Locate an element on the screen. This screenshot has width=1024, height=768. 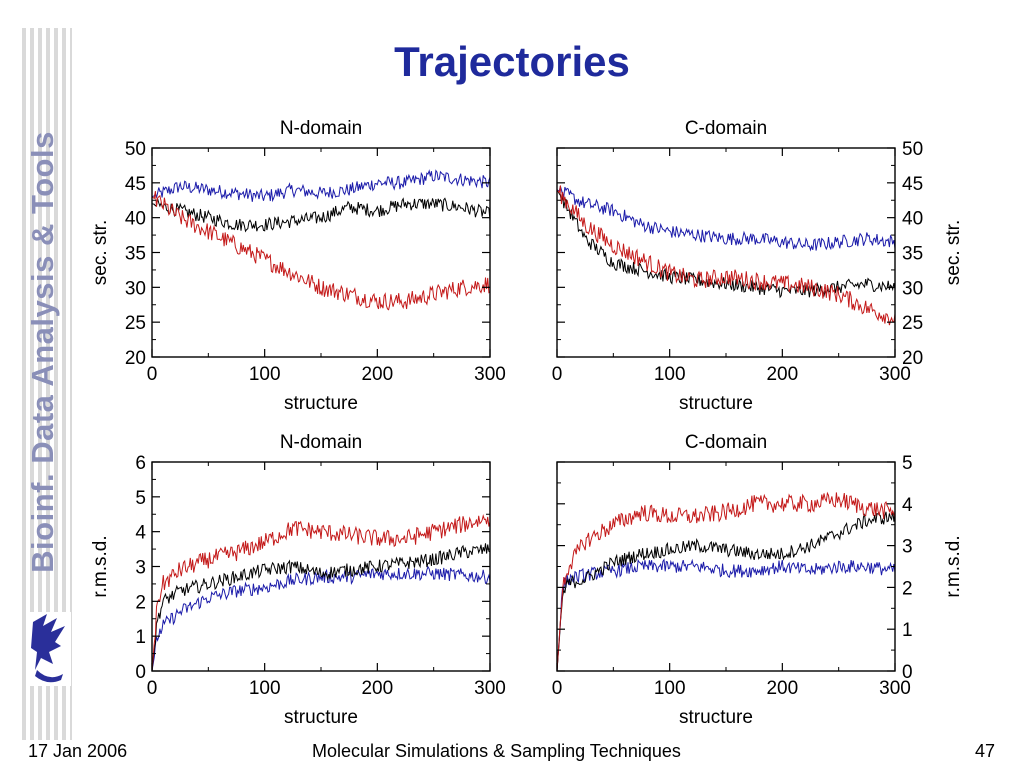
footer-page-number: 47 is located at coordinates (985, 751).